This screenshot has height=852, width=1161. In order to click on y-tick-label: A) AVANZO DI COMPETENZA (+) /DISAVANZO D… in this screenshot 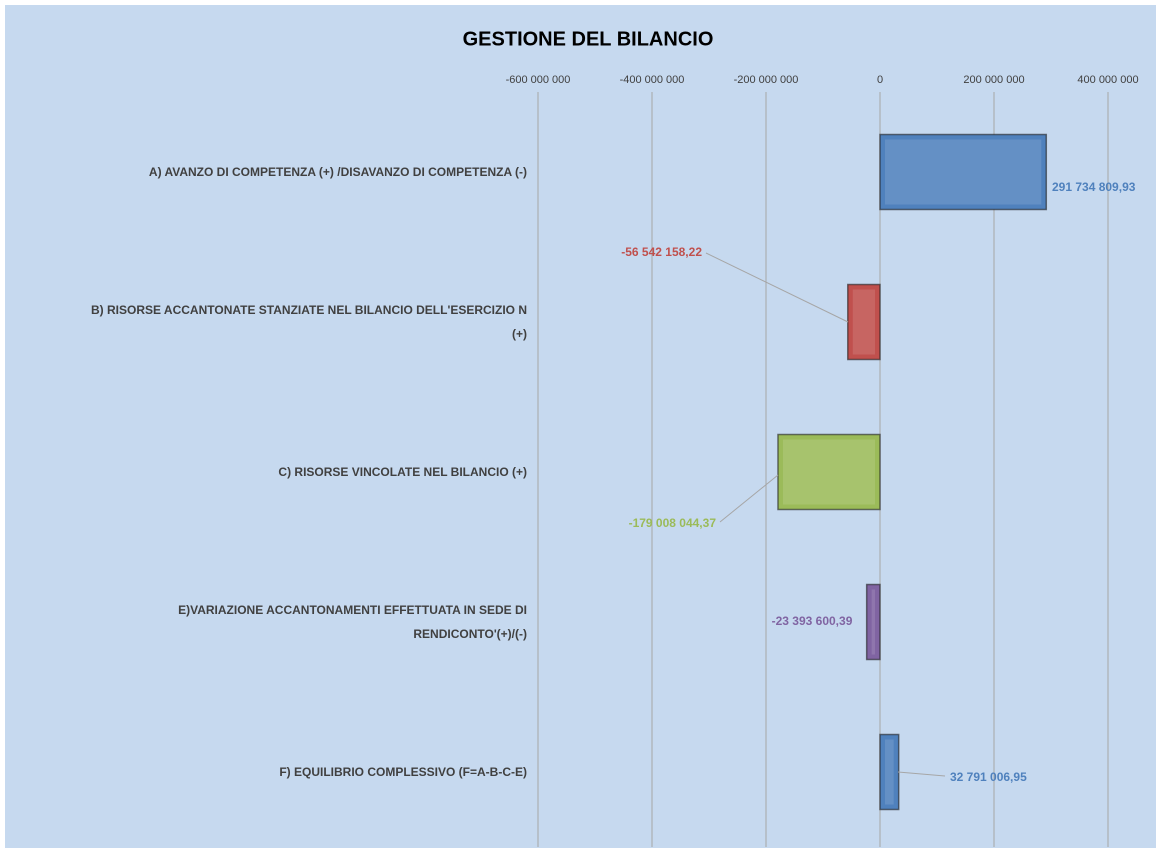, I will do `click(337, 172)`.